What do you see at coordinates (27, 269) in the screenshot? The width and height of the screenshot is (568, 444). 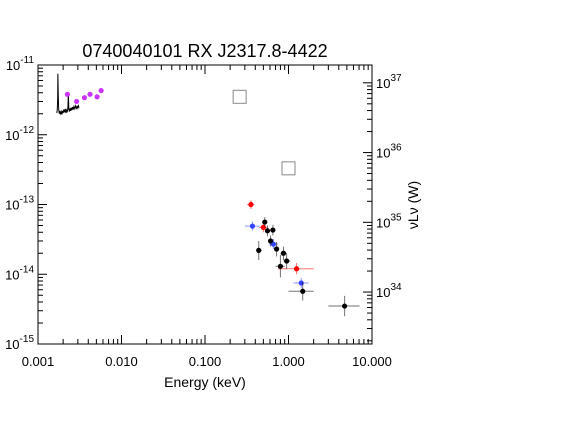 I see `y-tick-label-exp: -14` at bounding box center [27, 269].